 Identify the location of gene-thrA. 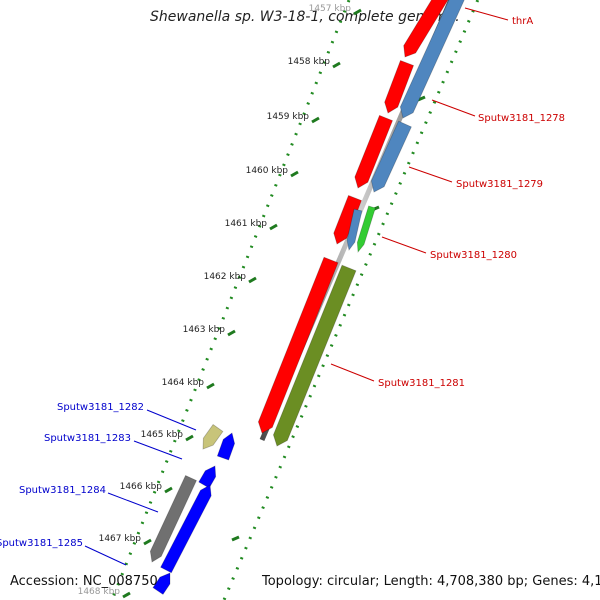
(432, 59).